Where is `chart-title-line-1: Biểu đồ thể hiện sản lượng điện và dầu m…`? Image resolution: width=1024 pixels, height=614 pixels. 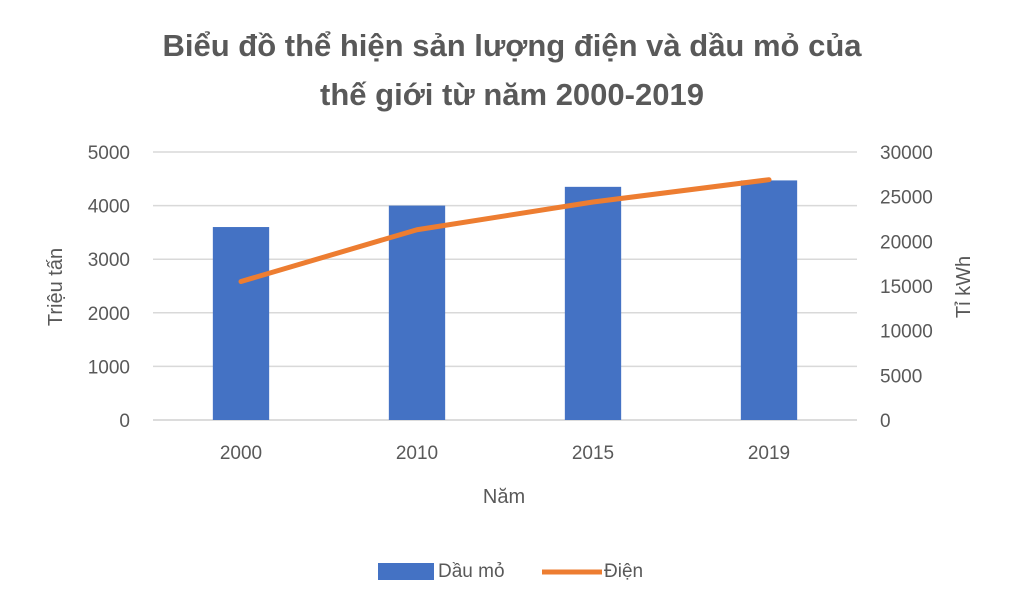 chart-title-line-1: Biểu đồ thể hiện sản lượng điện và dầu m… is located at coordinates (512, 45).